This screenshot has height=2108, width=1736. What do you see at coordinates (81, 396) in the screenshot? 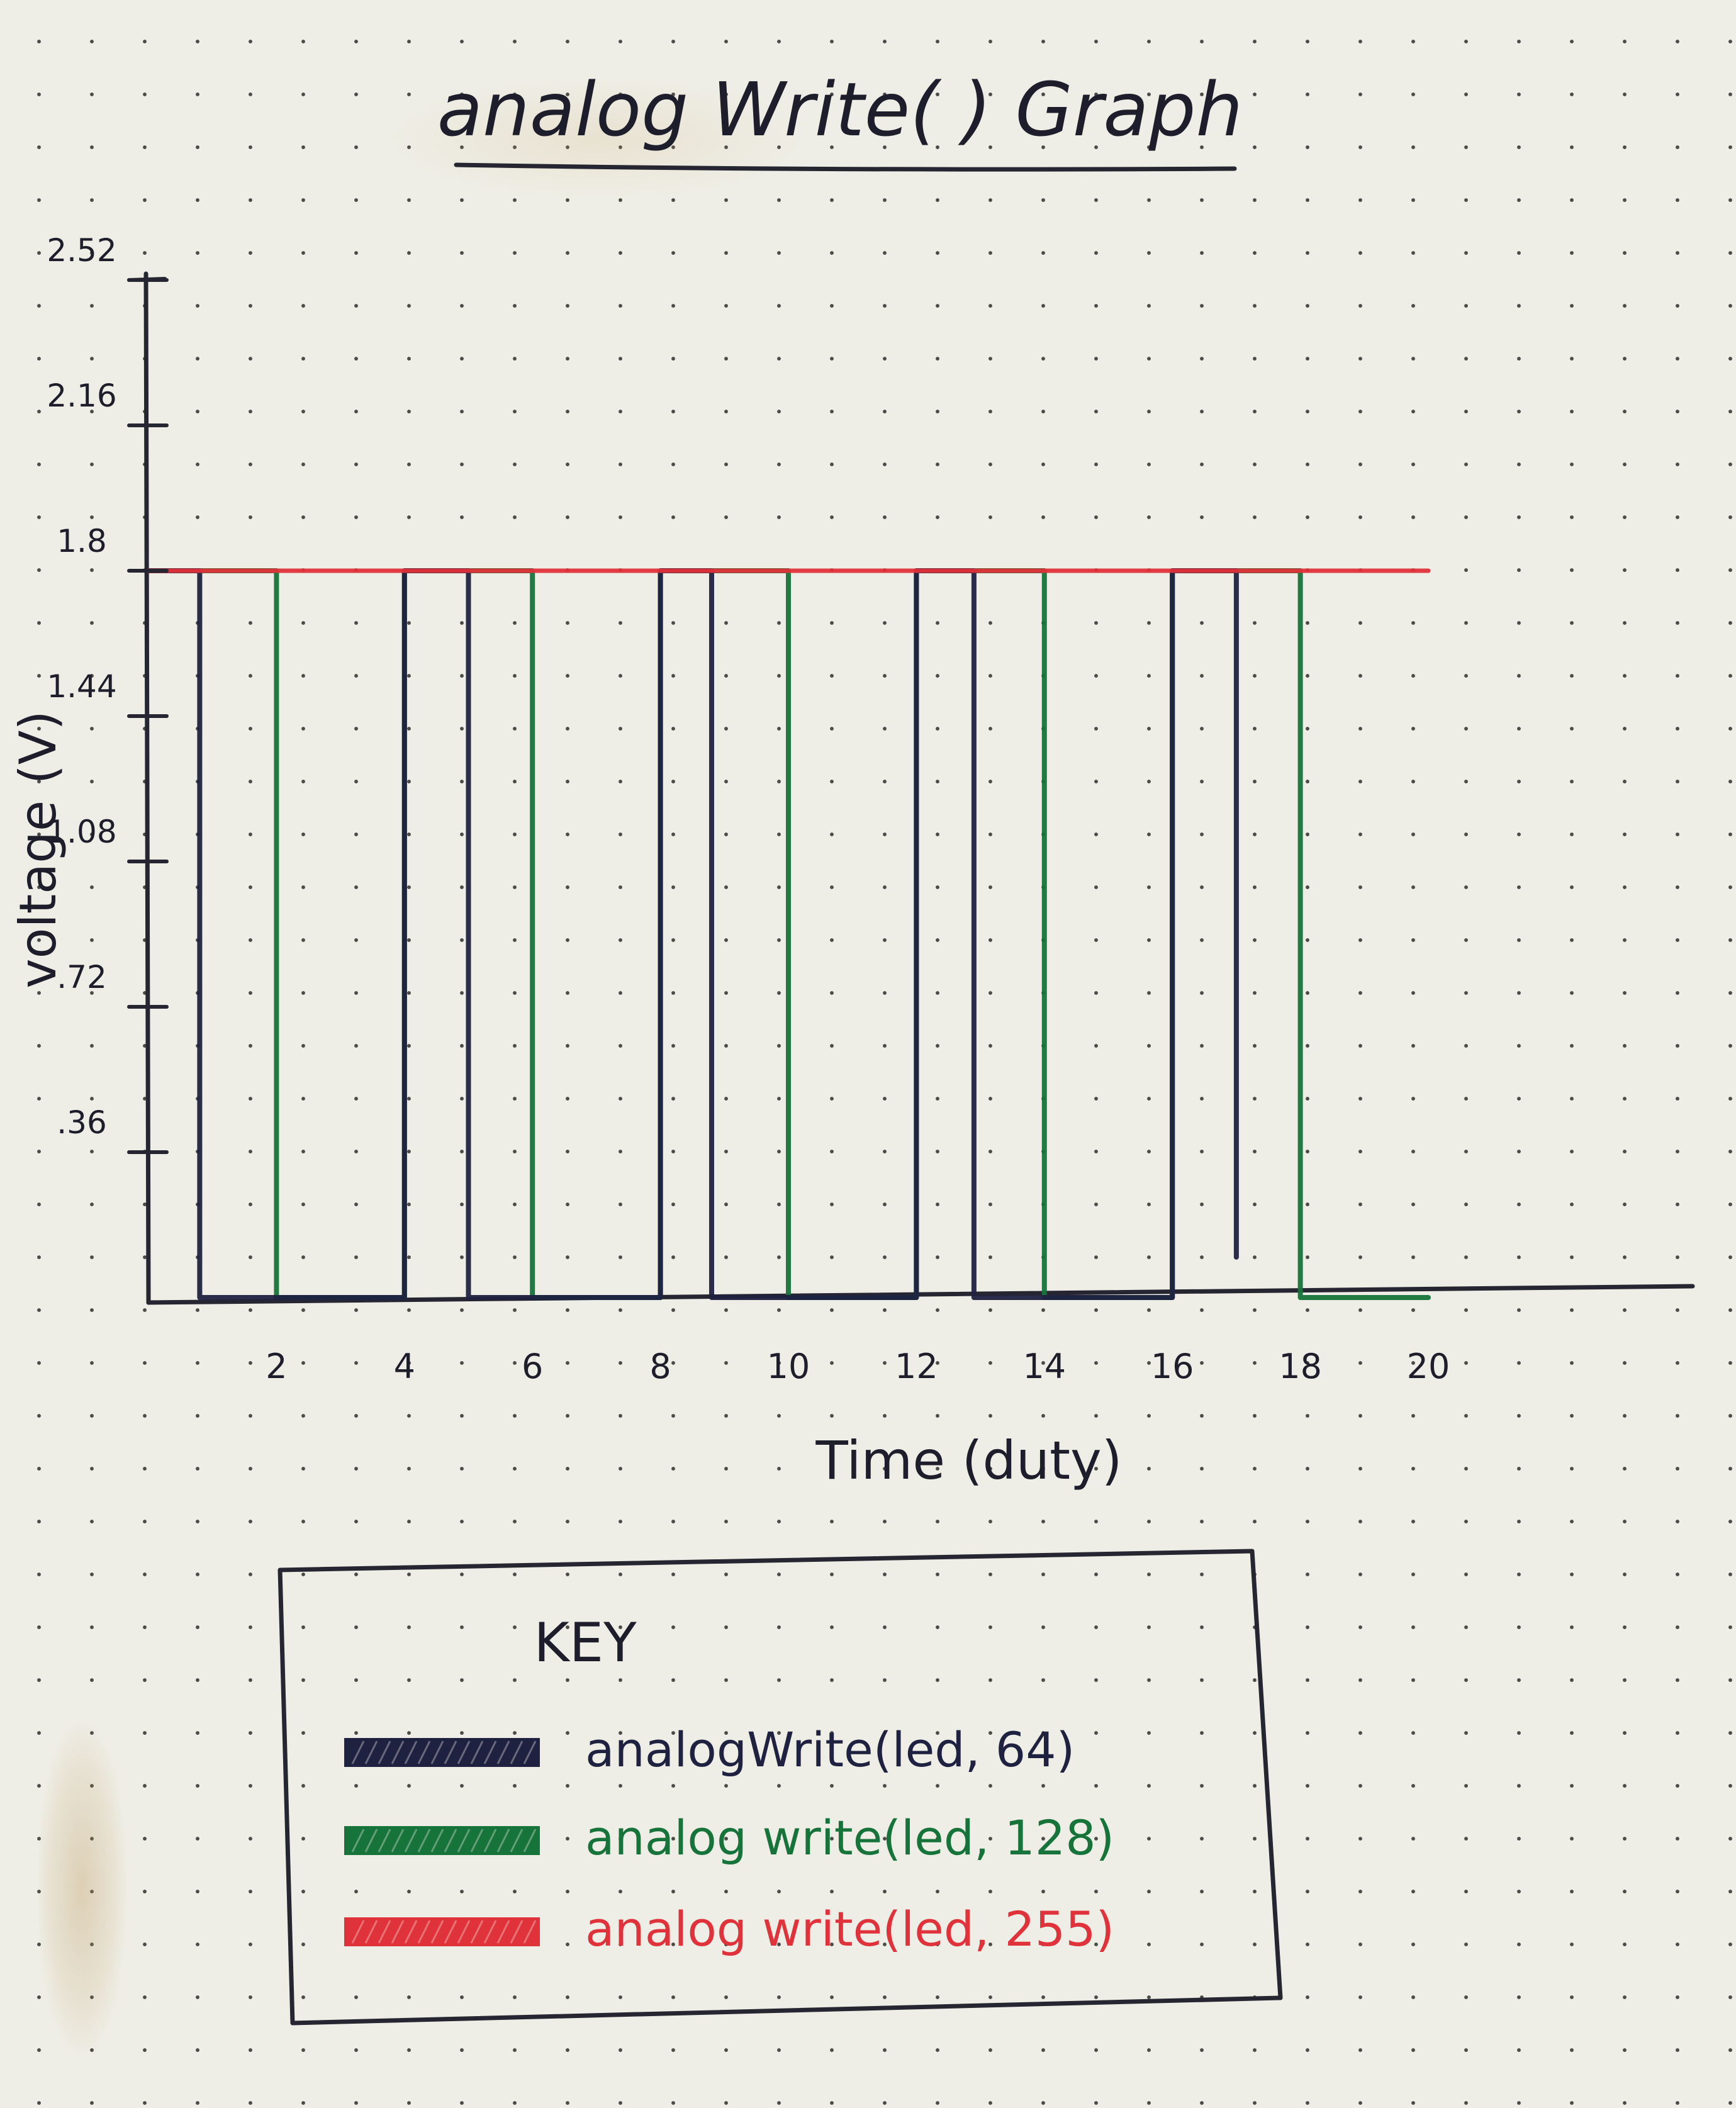
I see `y-tick-label: 2.16` at bounding box center [81, 396].